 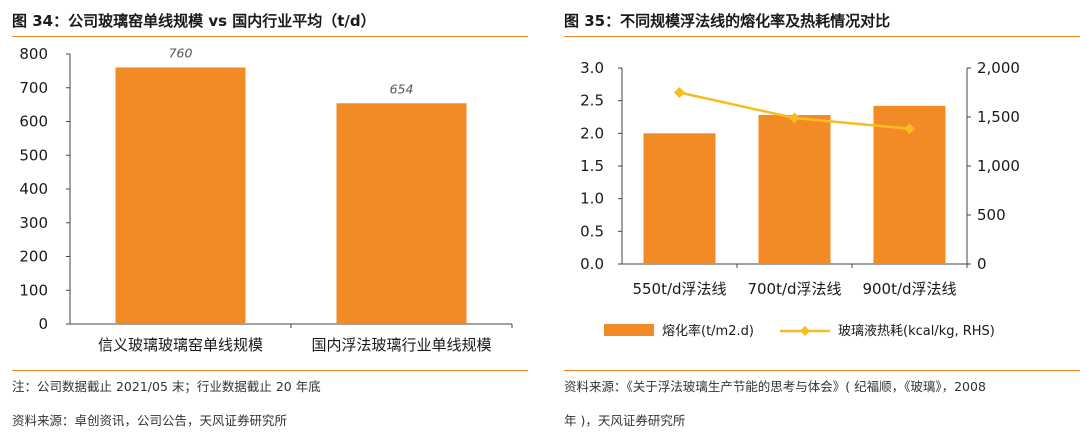 I want to click on left-y-tick-label: 0.0, so click(x=592, y=264).